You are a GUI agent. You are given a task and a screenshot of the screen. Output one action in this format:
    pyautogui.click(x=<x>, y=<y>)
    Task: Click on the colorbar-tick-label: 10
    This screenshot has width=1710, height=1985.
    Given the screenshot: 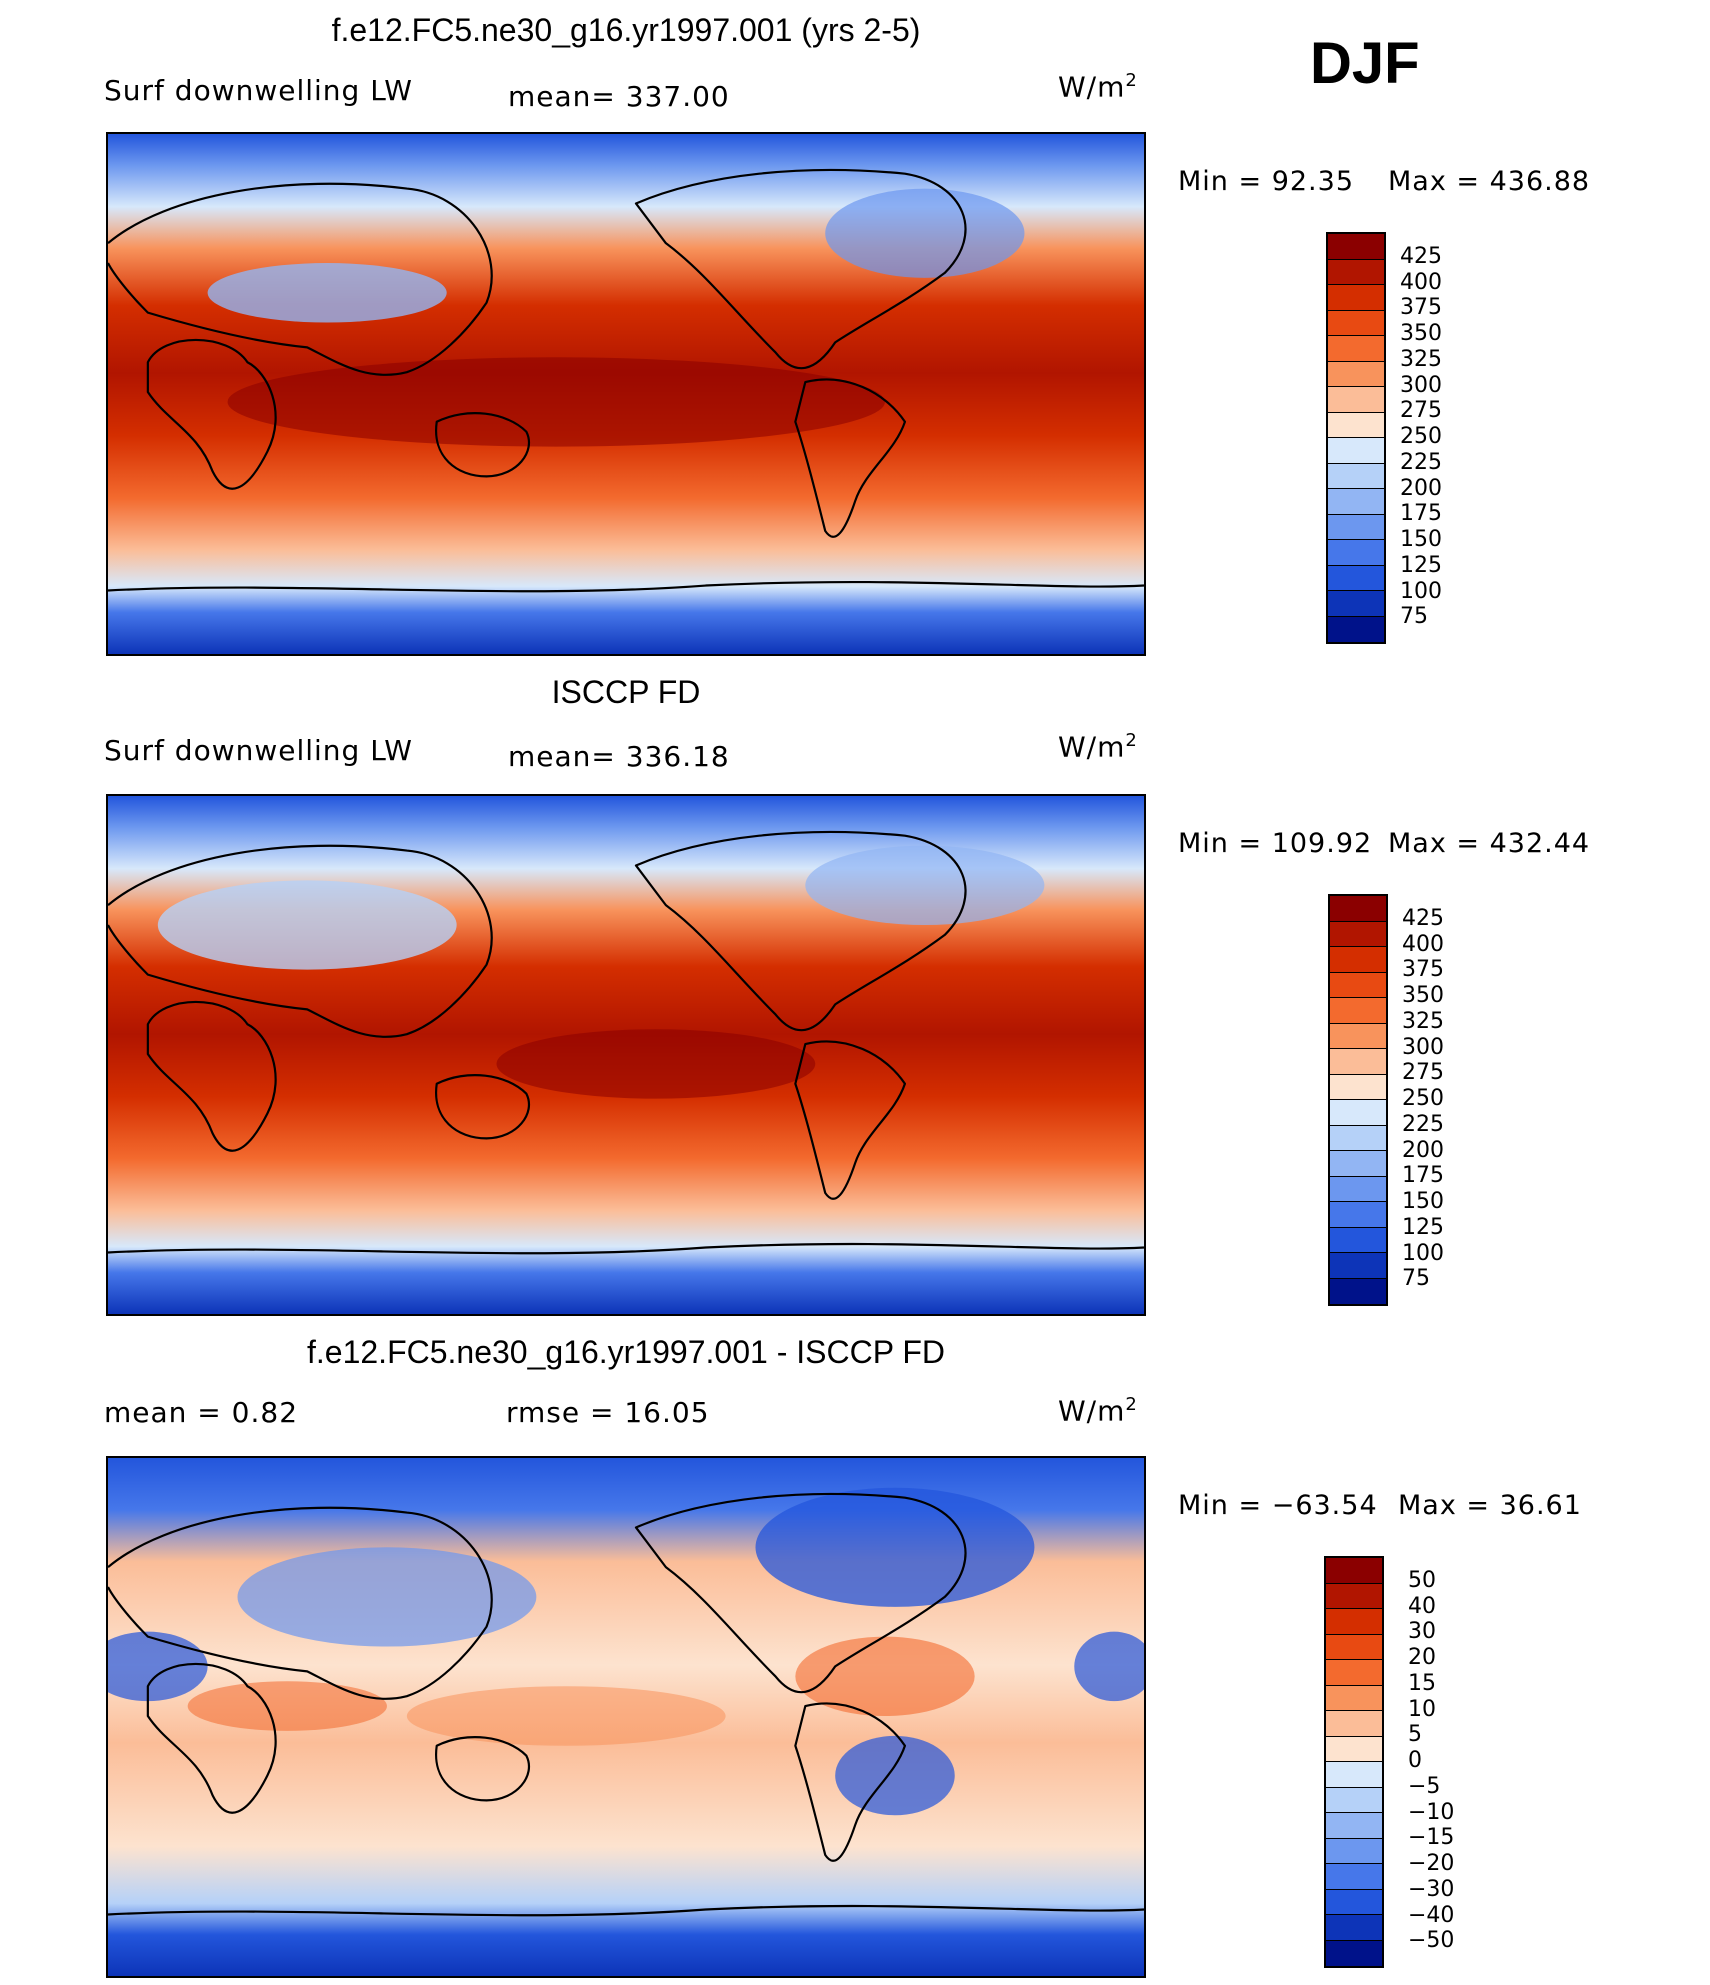 What is the action you would take?
    pyautogui.click(x=1422, y=1709)
    